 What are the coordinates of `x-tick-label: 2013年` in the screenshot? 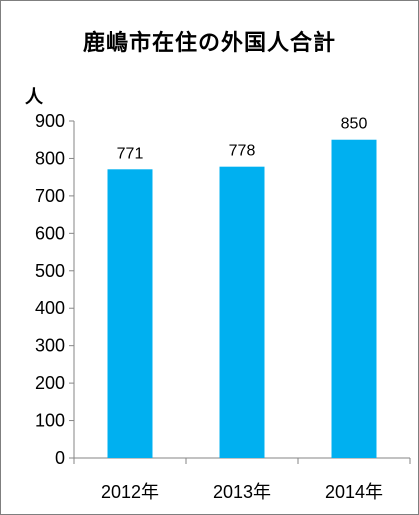 It's located at (242, 492).